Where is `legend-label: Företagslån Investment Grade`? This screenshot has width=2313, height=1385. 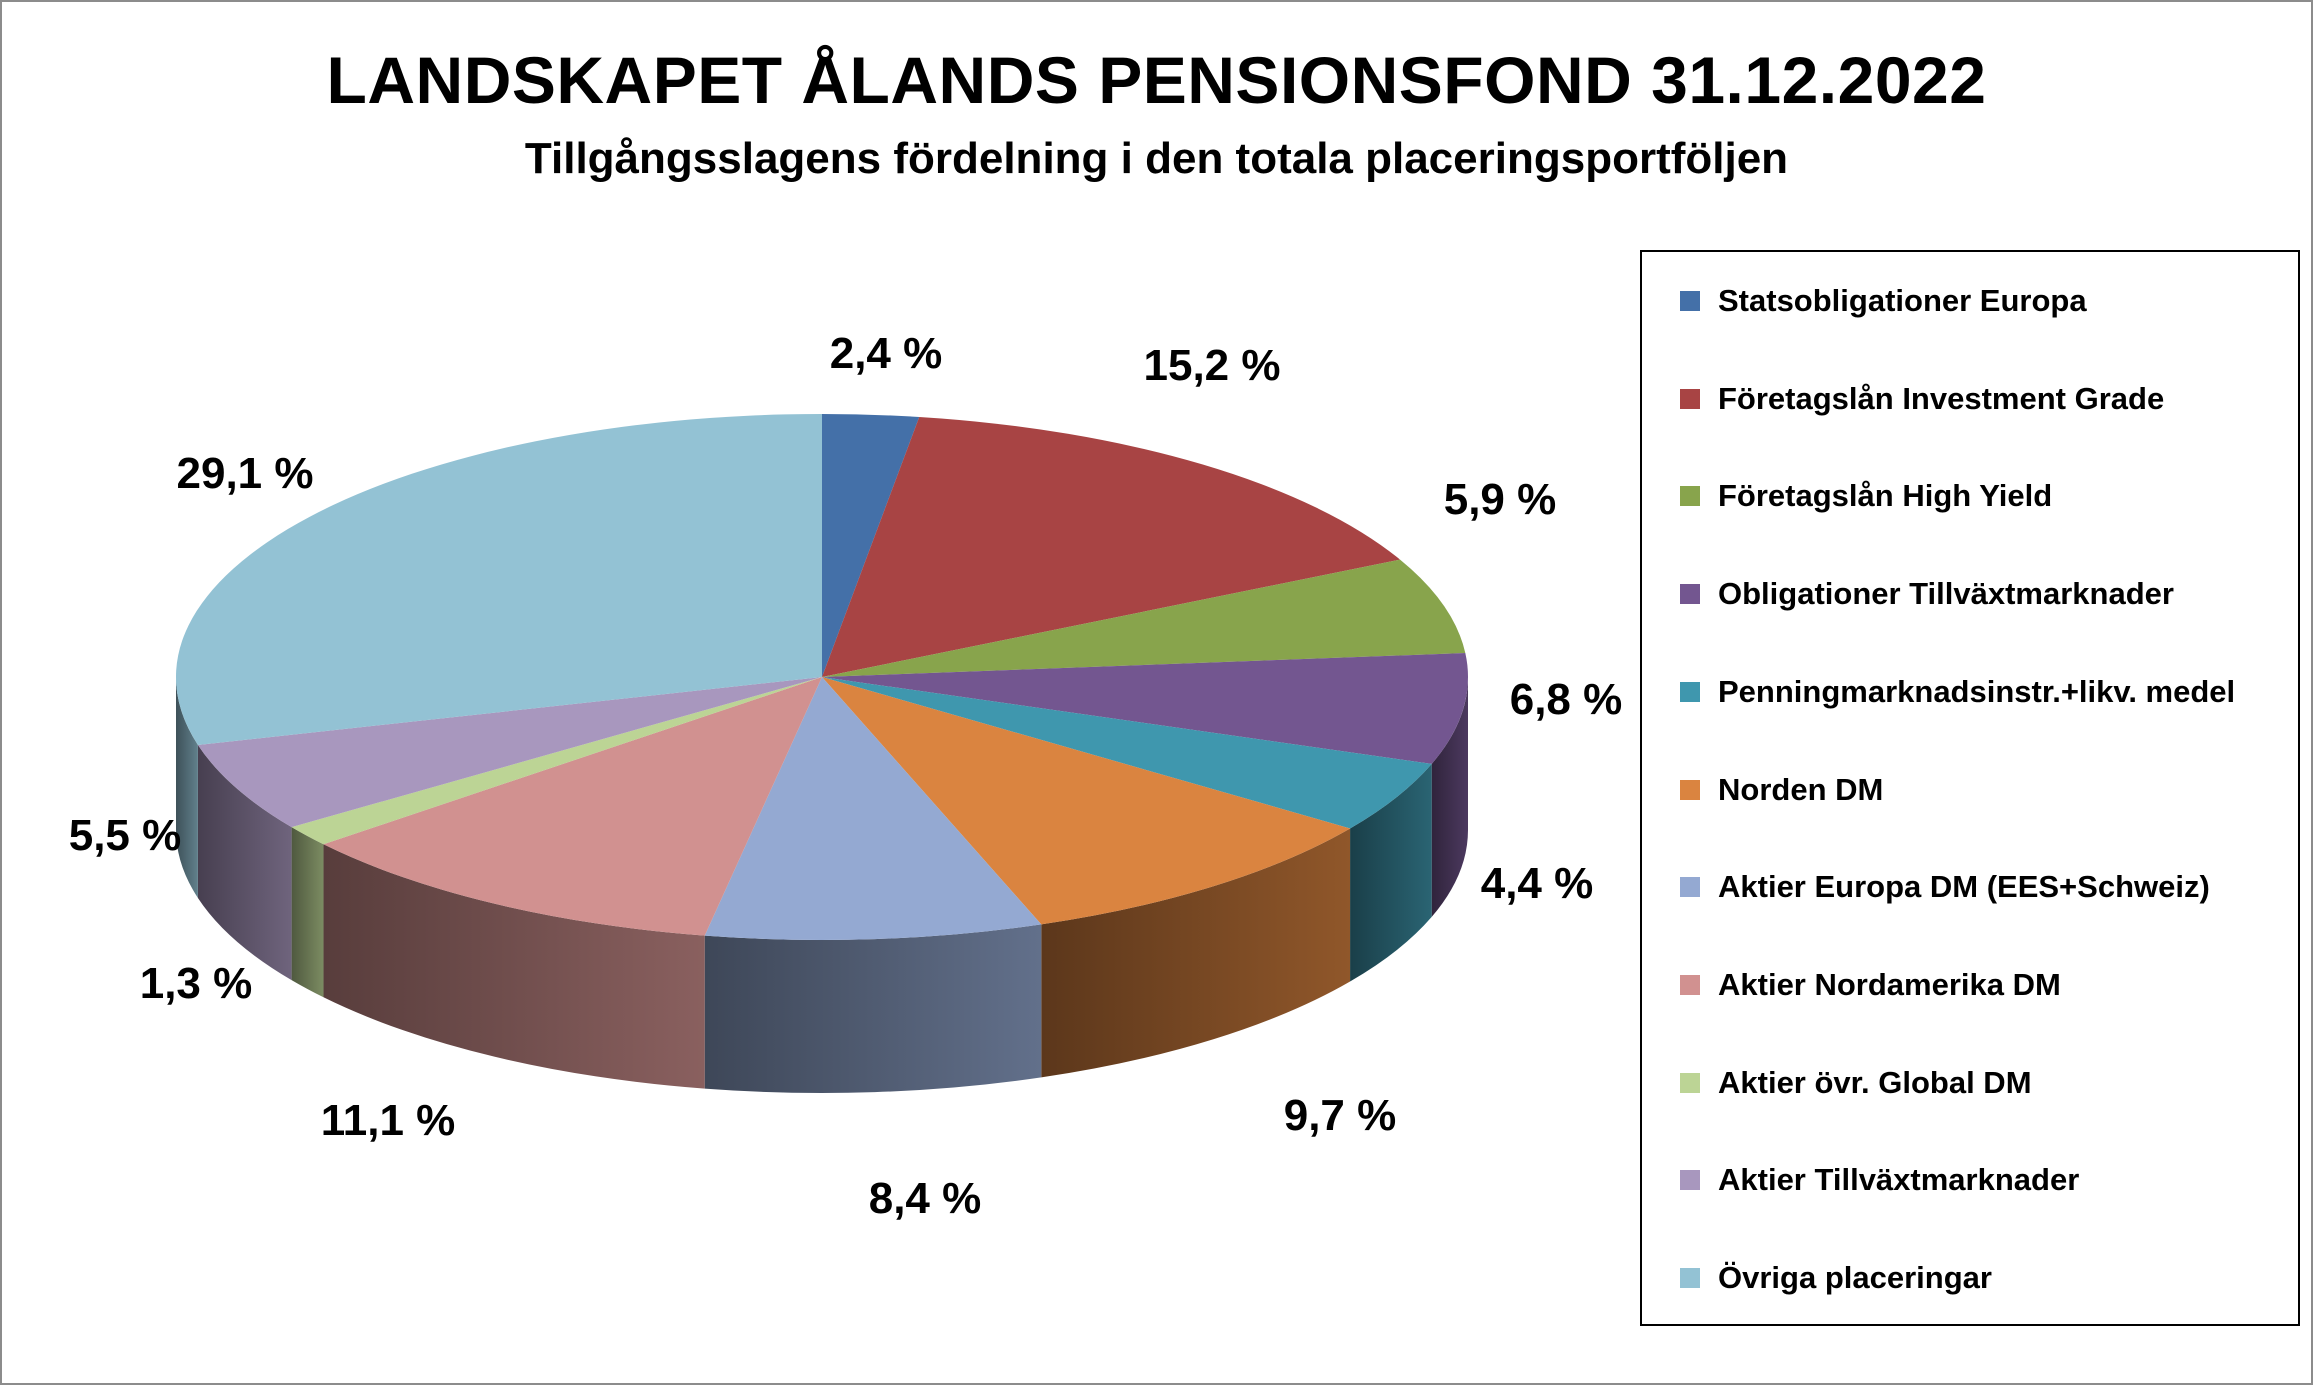 legend-label: Företagslån Investment Grade is located at coordinates (1941, 398).